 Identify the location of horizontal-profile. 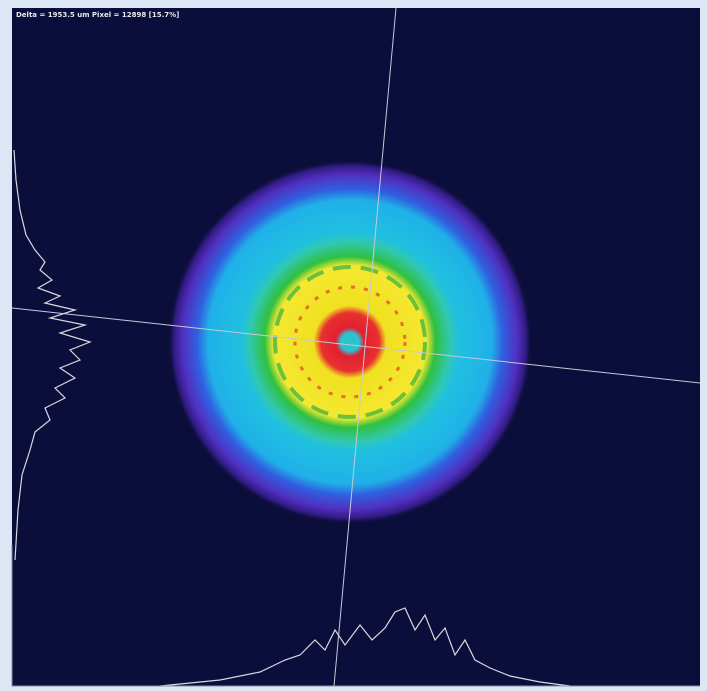
(365, 647).